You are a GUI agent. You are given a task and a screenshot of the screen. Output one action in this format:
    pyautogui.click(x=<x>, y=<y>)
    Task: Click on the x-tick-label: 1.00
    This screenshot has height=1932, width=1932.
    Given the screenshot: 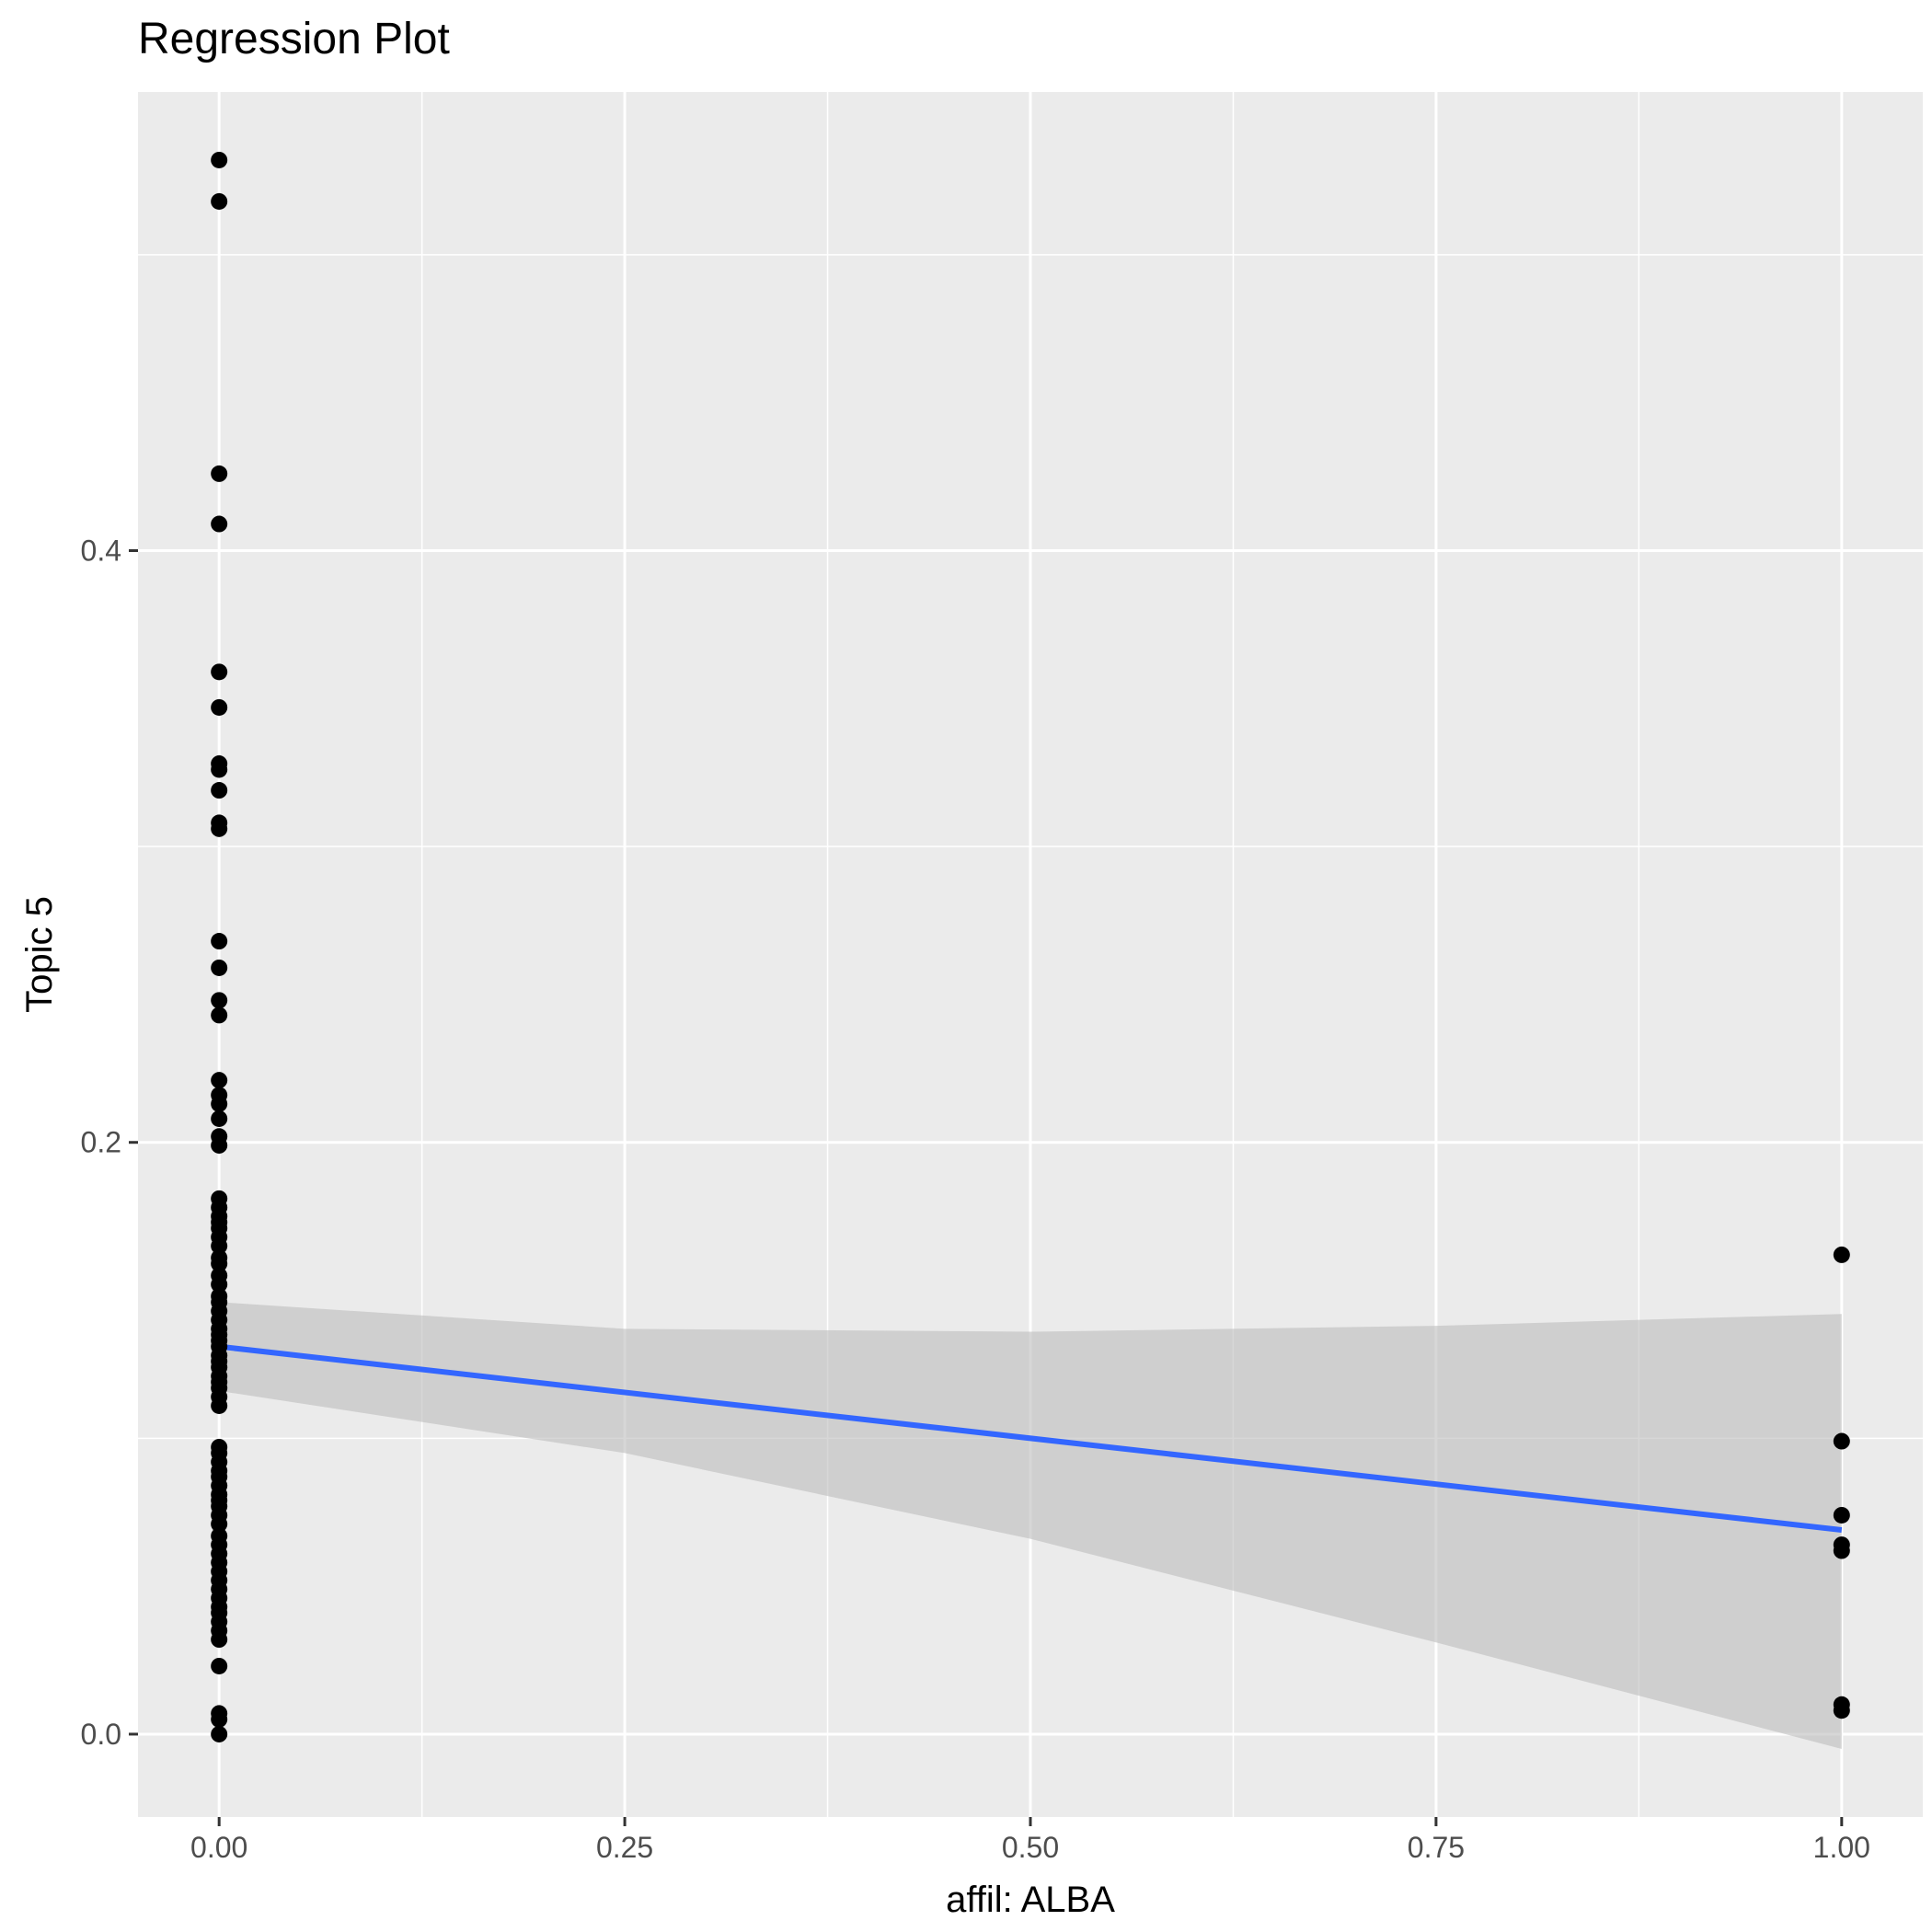 What is the action you would take?
    pyautogui.click(x=1841, y=1847)
    